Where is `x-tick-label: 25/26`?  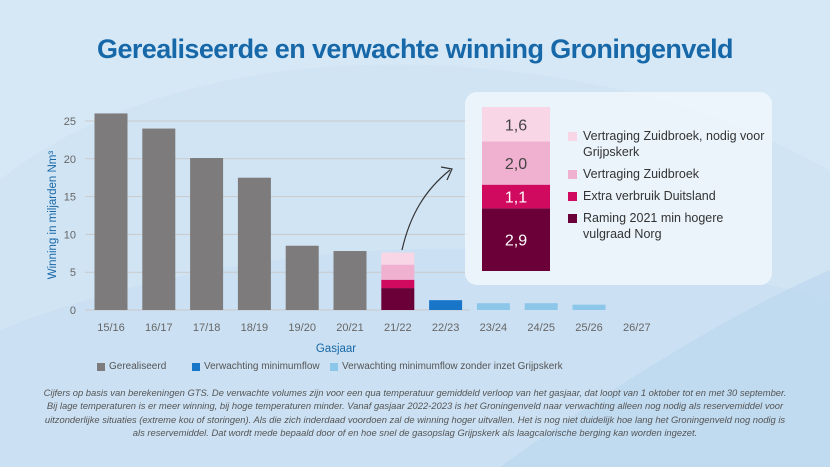
x-tick-label: 25/26 is located at coordinates (589, 328).